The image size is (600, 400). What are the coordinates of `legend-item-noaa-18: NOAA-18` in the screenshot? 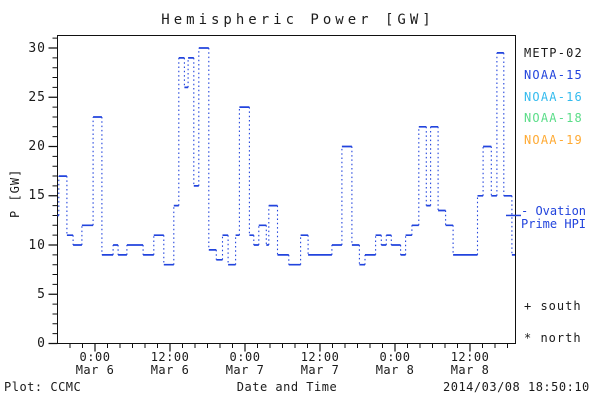 It's located at (553, 118).